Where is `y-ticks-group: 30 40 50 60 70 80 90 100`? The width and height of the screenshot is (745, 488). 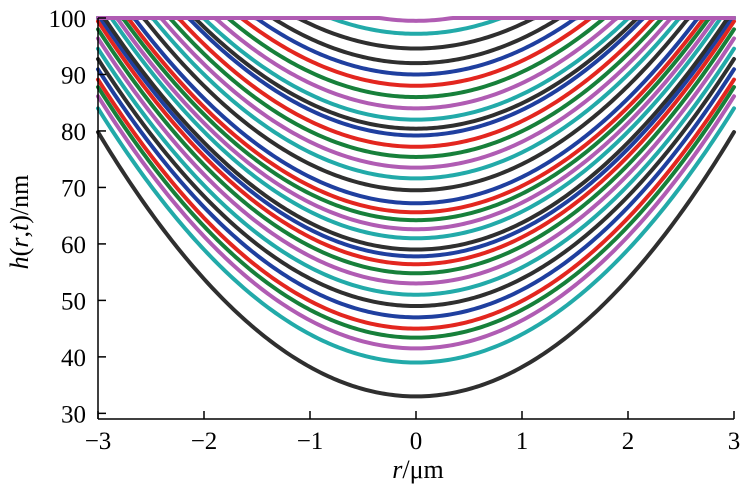
y-ticks-group: 30 40 50 60 70 80 90 100 is located at coordinates (77, 217).